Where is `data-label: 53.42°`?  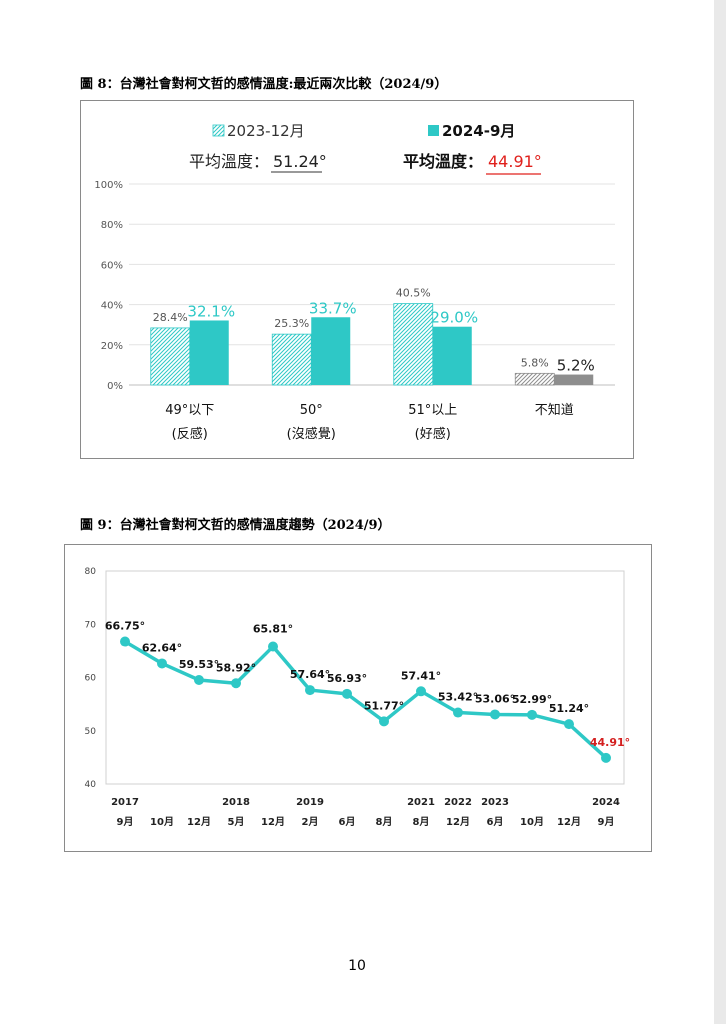
data-label: 53.42° is located at coordinates (458, 697).